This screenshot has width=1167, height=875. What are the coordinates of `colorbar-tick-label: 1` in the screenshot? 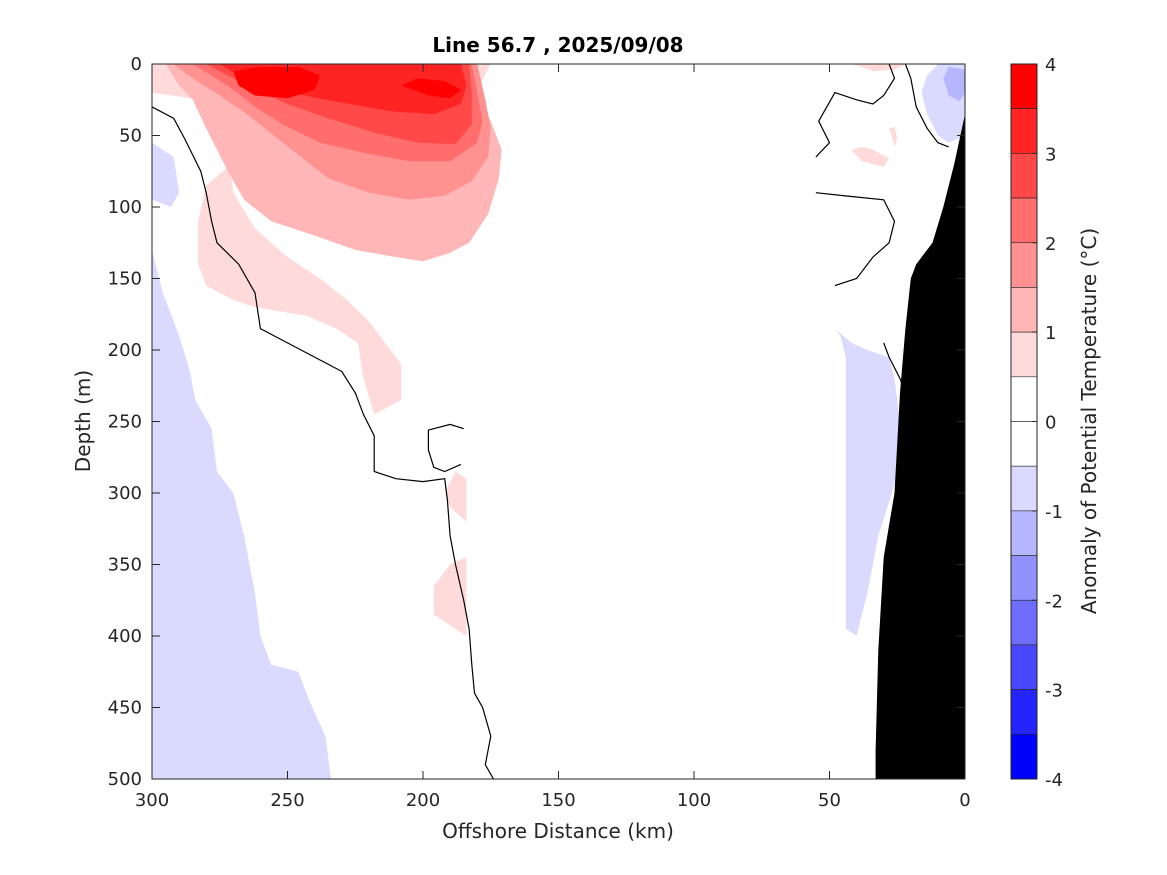 It's located at (1050, 333).